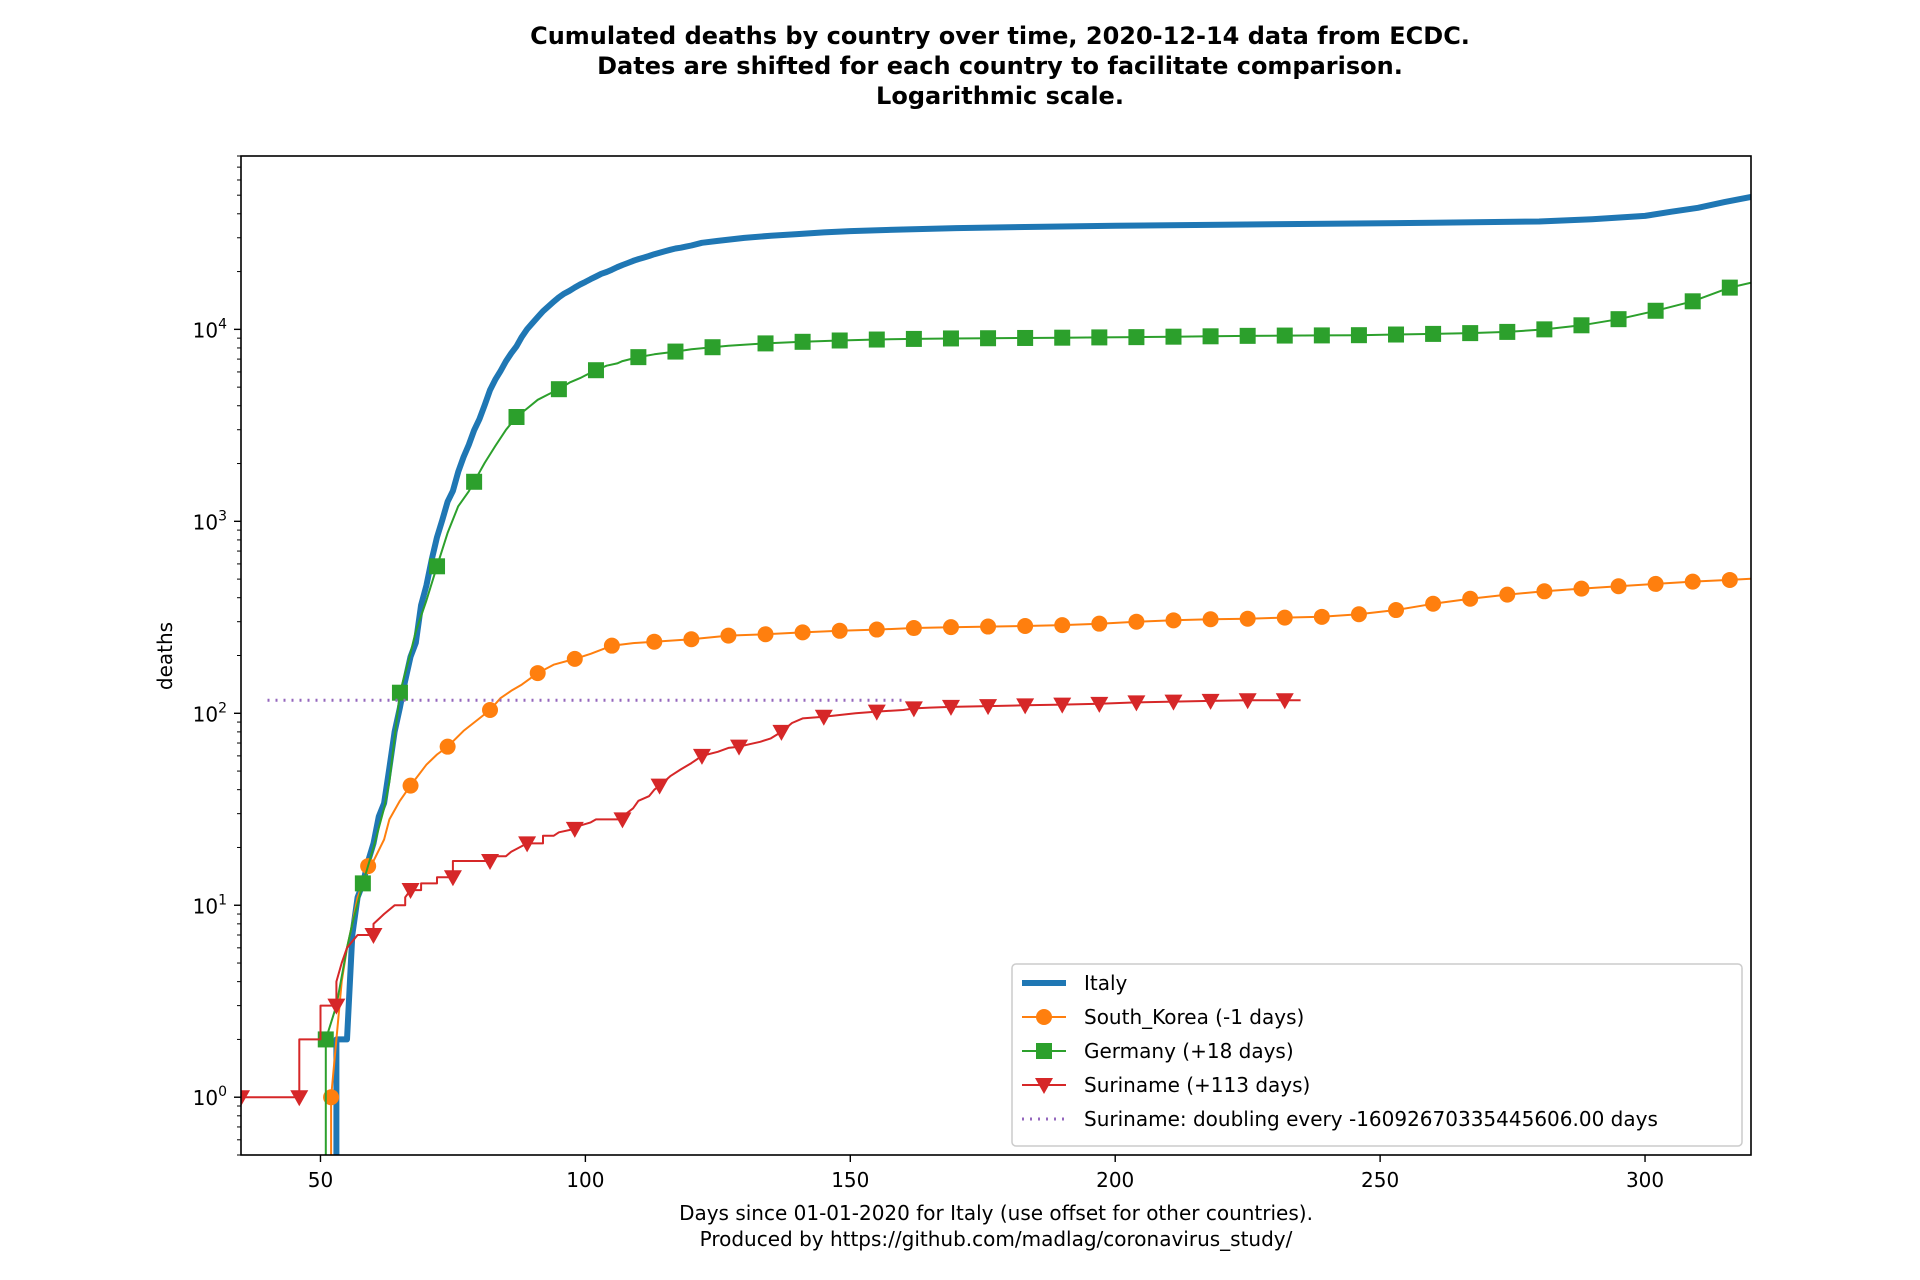 This screenshot has width=1920, height=1280. I want to click on x-tick-label-0: 50, so click(320, 1180).